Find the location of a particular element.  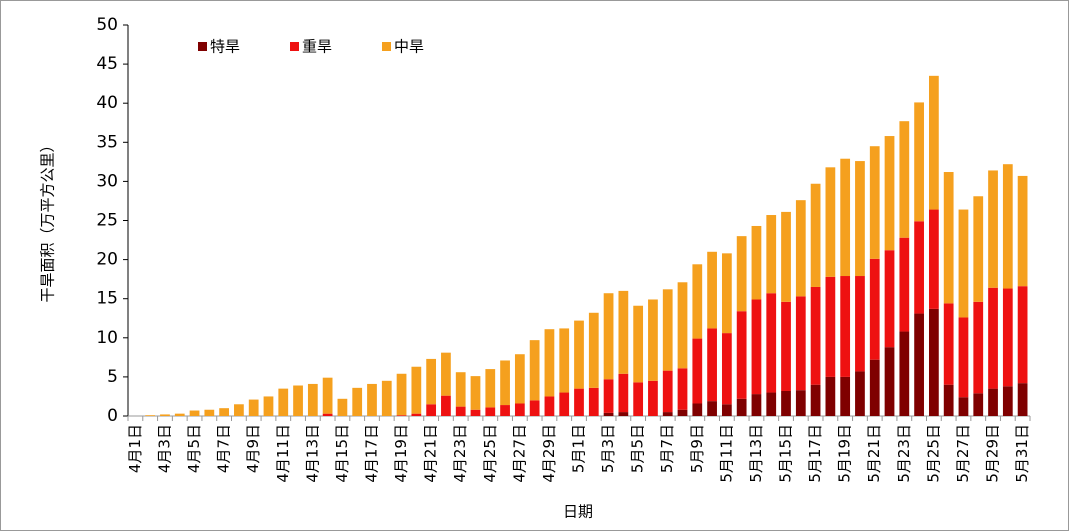

x-tick-label: 4月11日 is located at coordinates (283, 453).